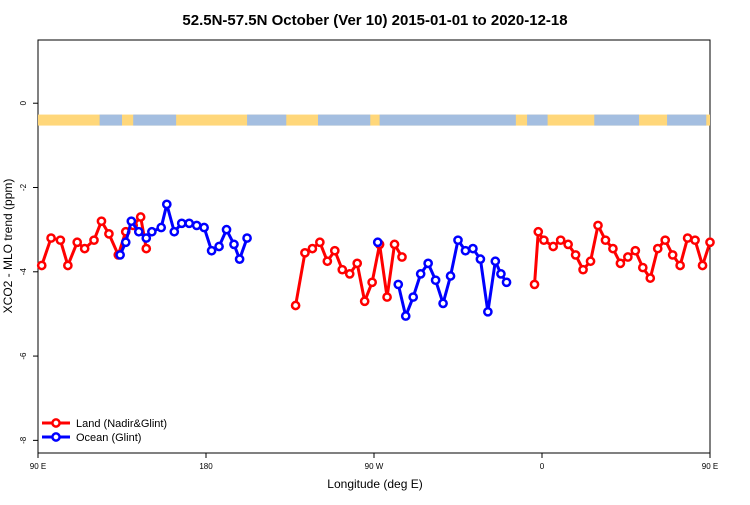  I want to click on y-tick-label: 0, so click(23, 102).